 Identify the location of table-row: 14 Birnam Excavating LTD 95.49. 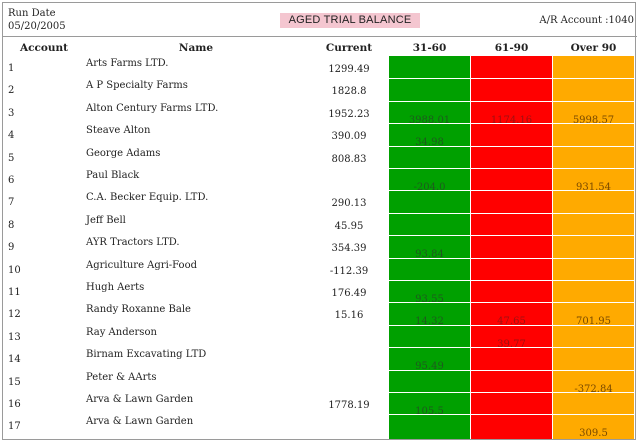
(320, 360).